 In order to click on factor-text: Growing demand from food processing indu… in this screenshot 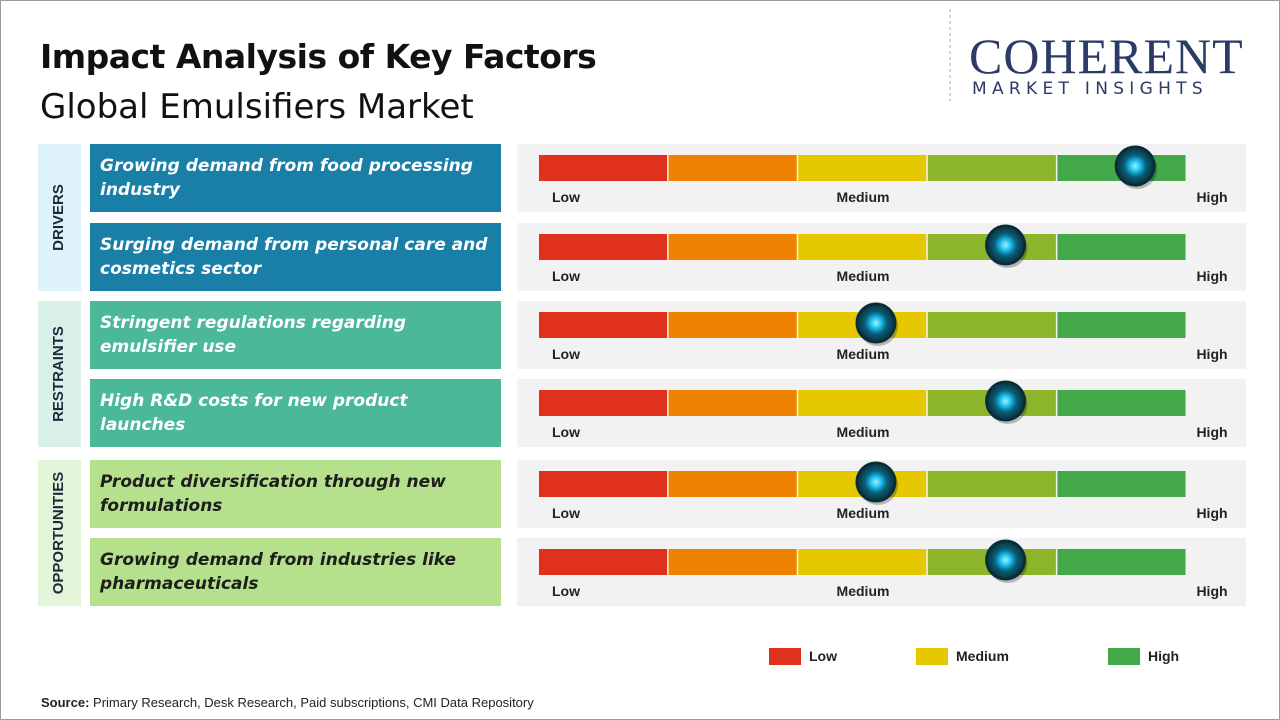, I will do `click(286, 178)`.